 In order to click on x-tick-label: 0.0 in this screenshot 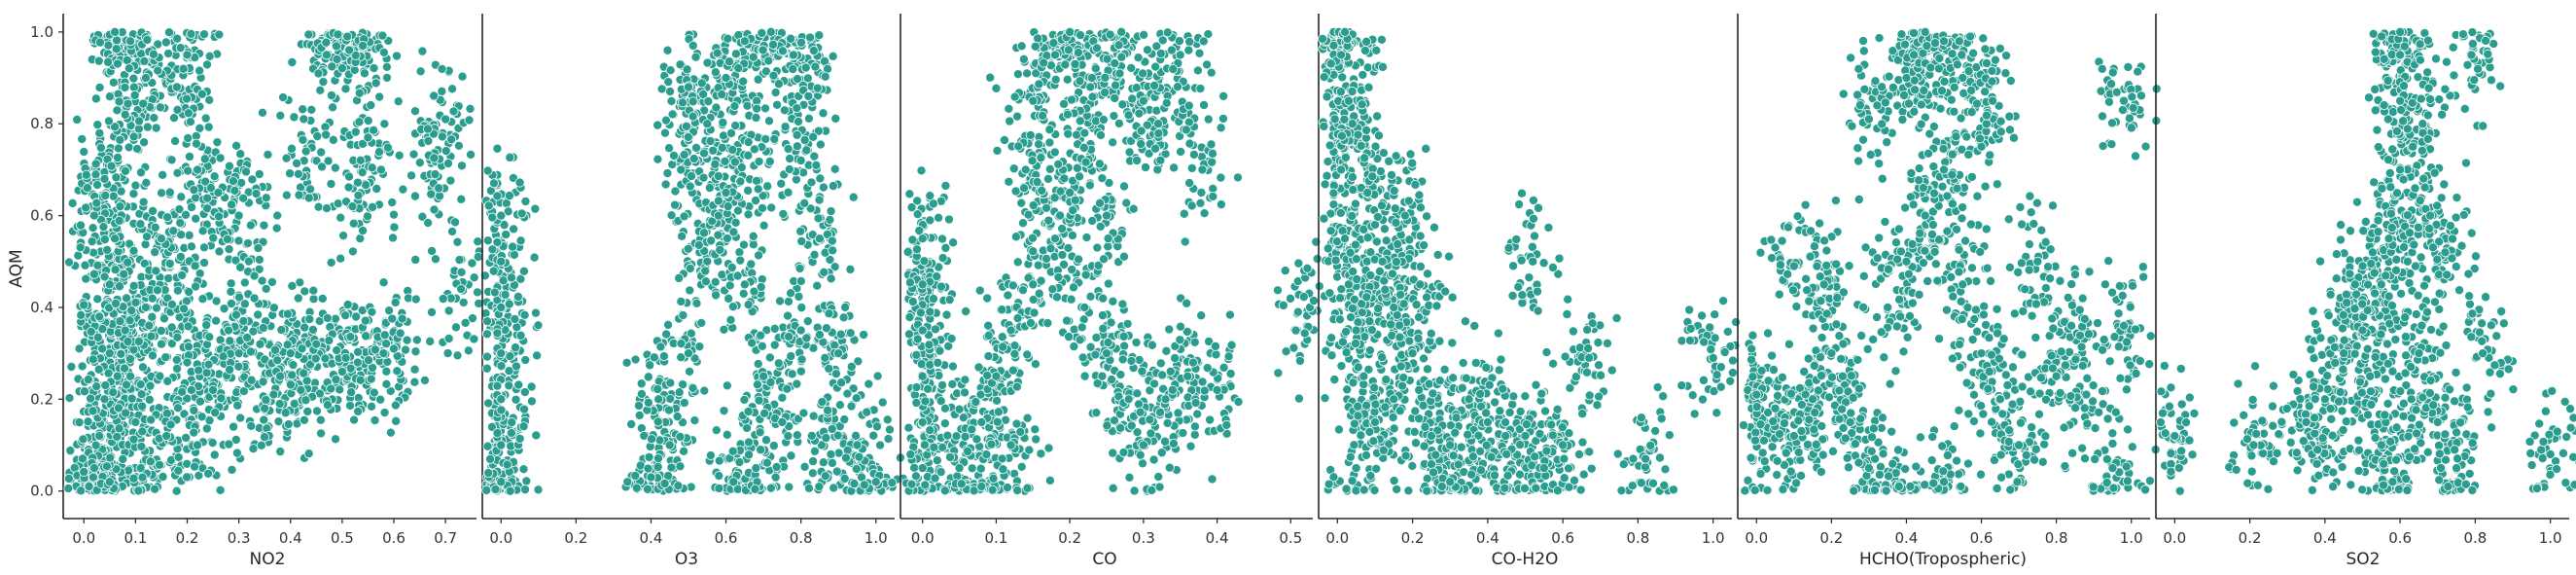, I will do `click(500, 538)`.